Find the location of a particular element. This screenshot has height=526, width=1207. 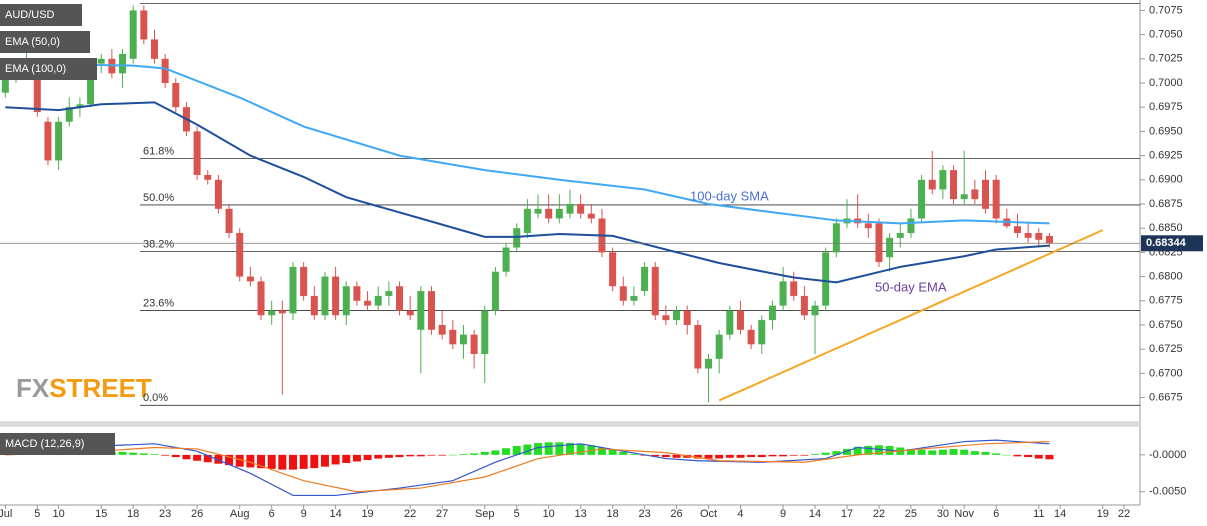

x-tick-label: 10 is located at coordinates (58, 514).